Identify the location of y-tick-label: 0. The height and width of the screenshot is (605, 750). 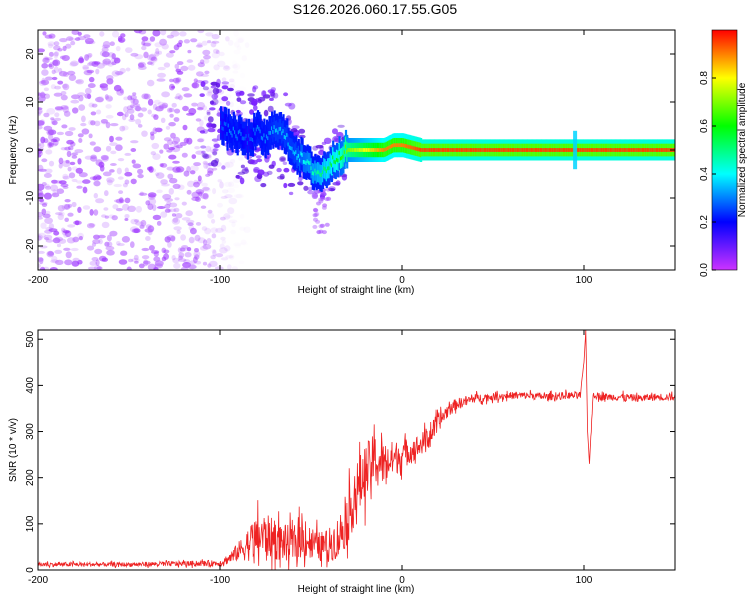
(30, 150).